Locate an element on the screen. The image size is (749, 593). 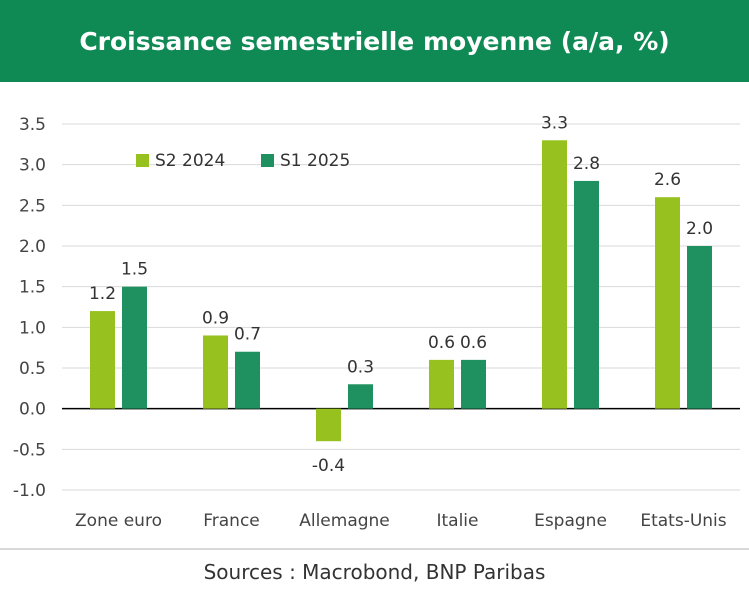
footer-divider is located at coordinates (374, 549).